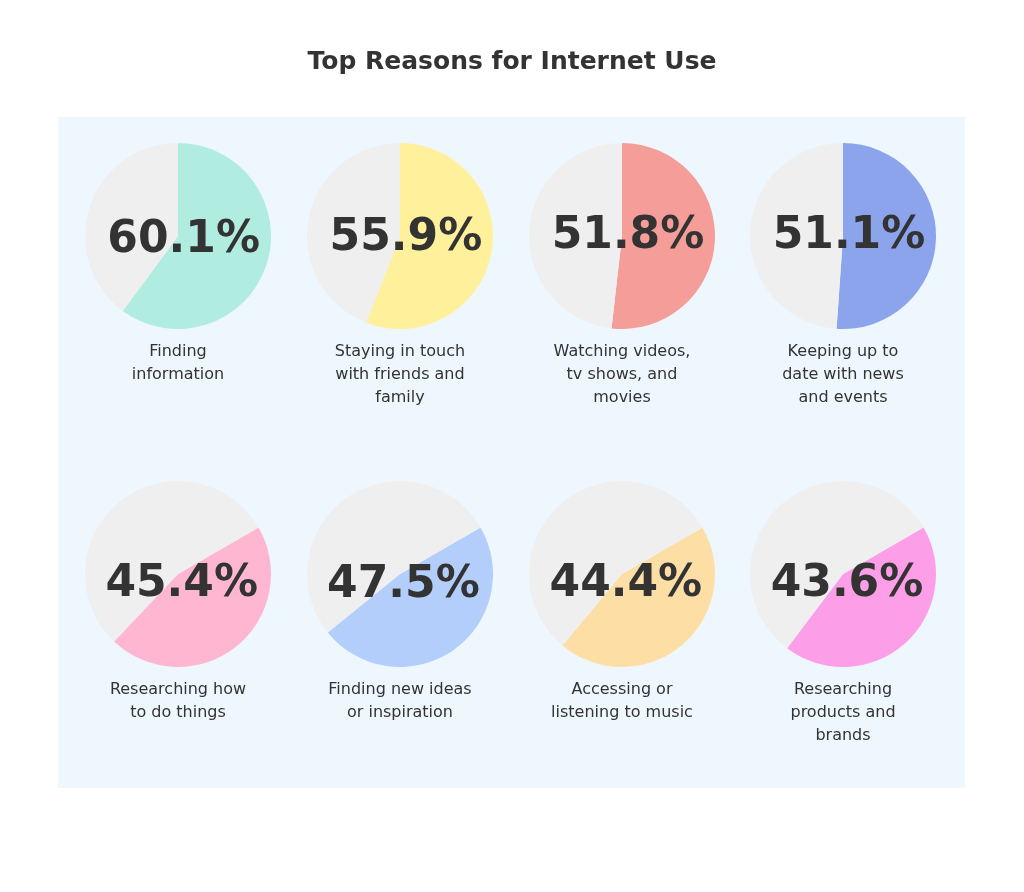 The height and width of the screenshot is (892, 1024). What do you see at coordinates (406, 235) in the screenshot?
I see `data-label: 55.9%` at bounding box center [406, 235].